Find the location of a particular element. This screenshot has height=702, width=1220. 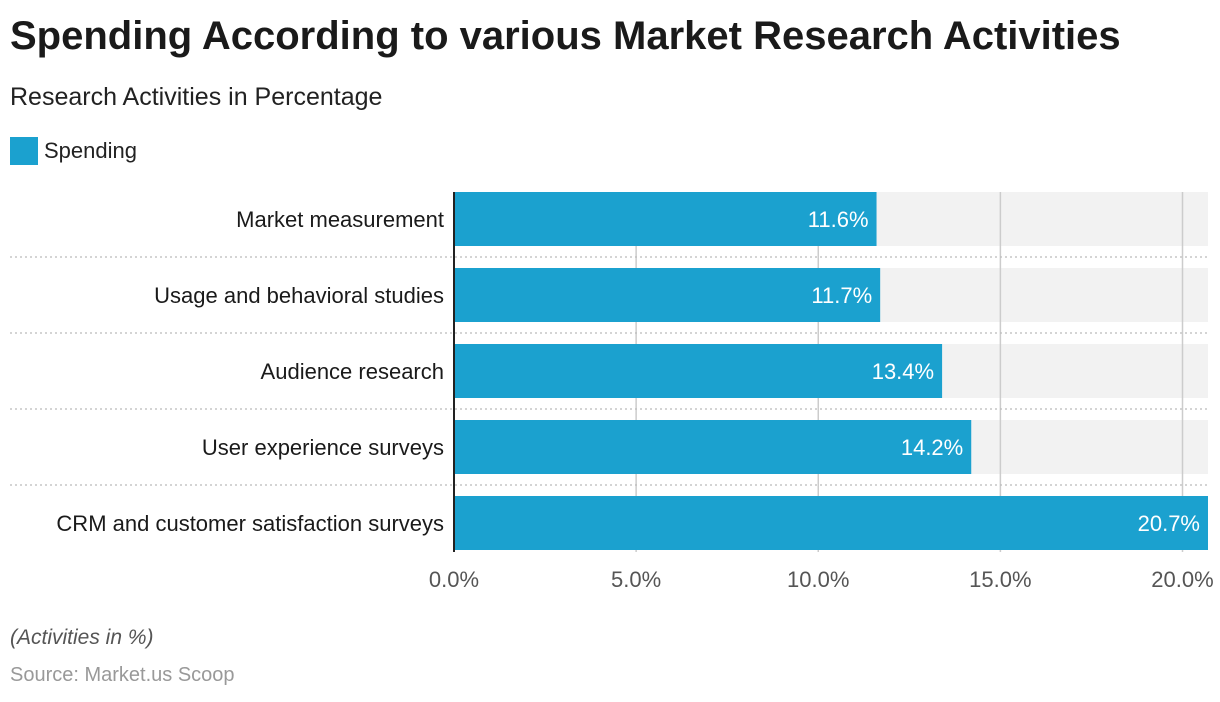

category-label: Market measurement is located at coordinates (340, 219).